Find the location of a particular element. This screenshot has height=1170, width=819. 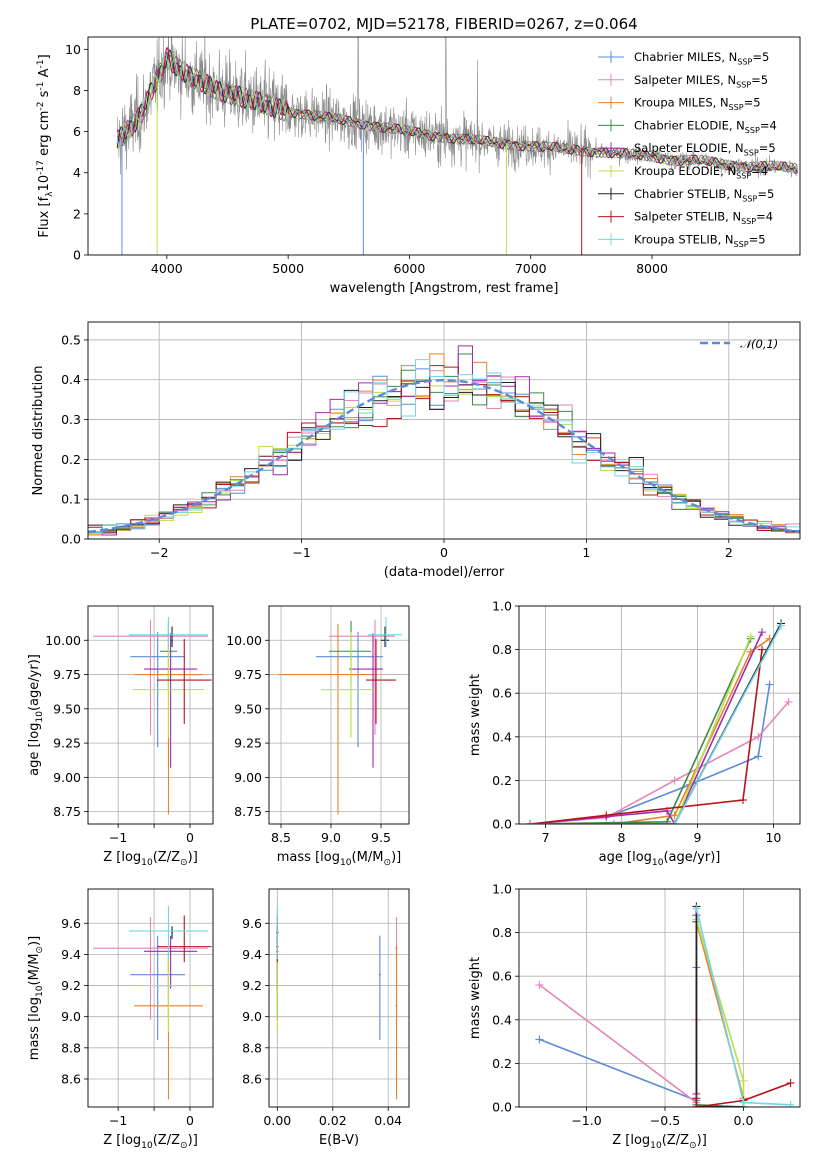

ebv_mass-ytick-label: 8.6 is located at coordinates (252, 1078).